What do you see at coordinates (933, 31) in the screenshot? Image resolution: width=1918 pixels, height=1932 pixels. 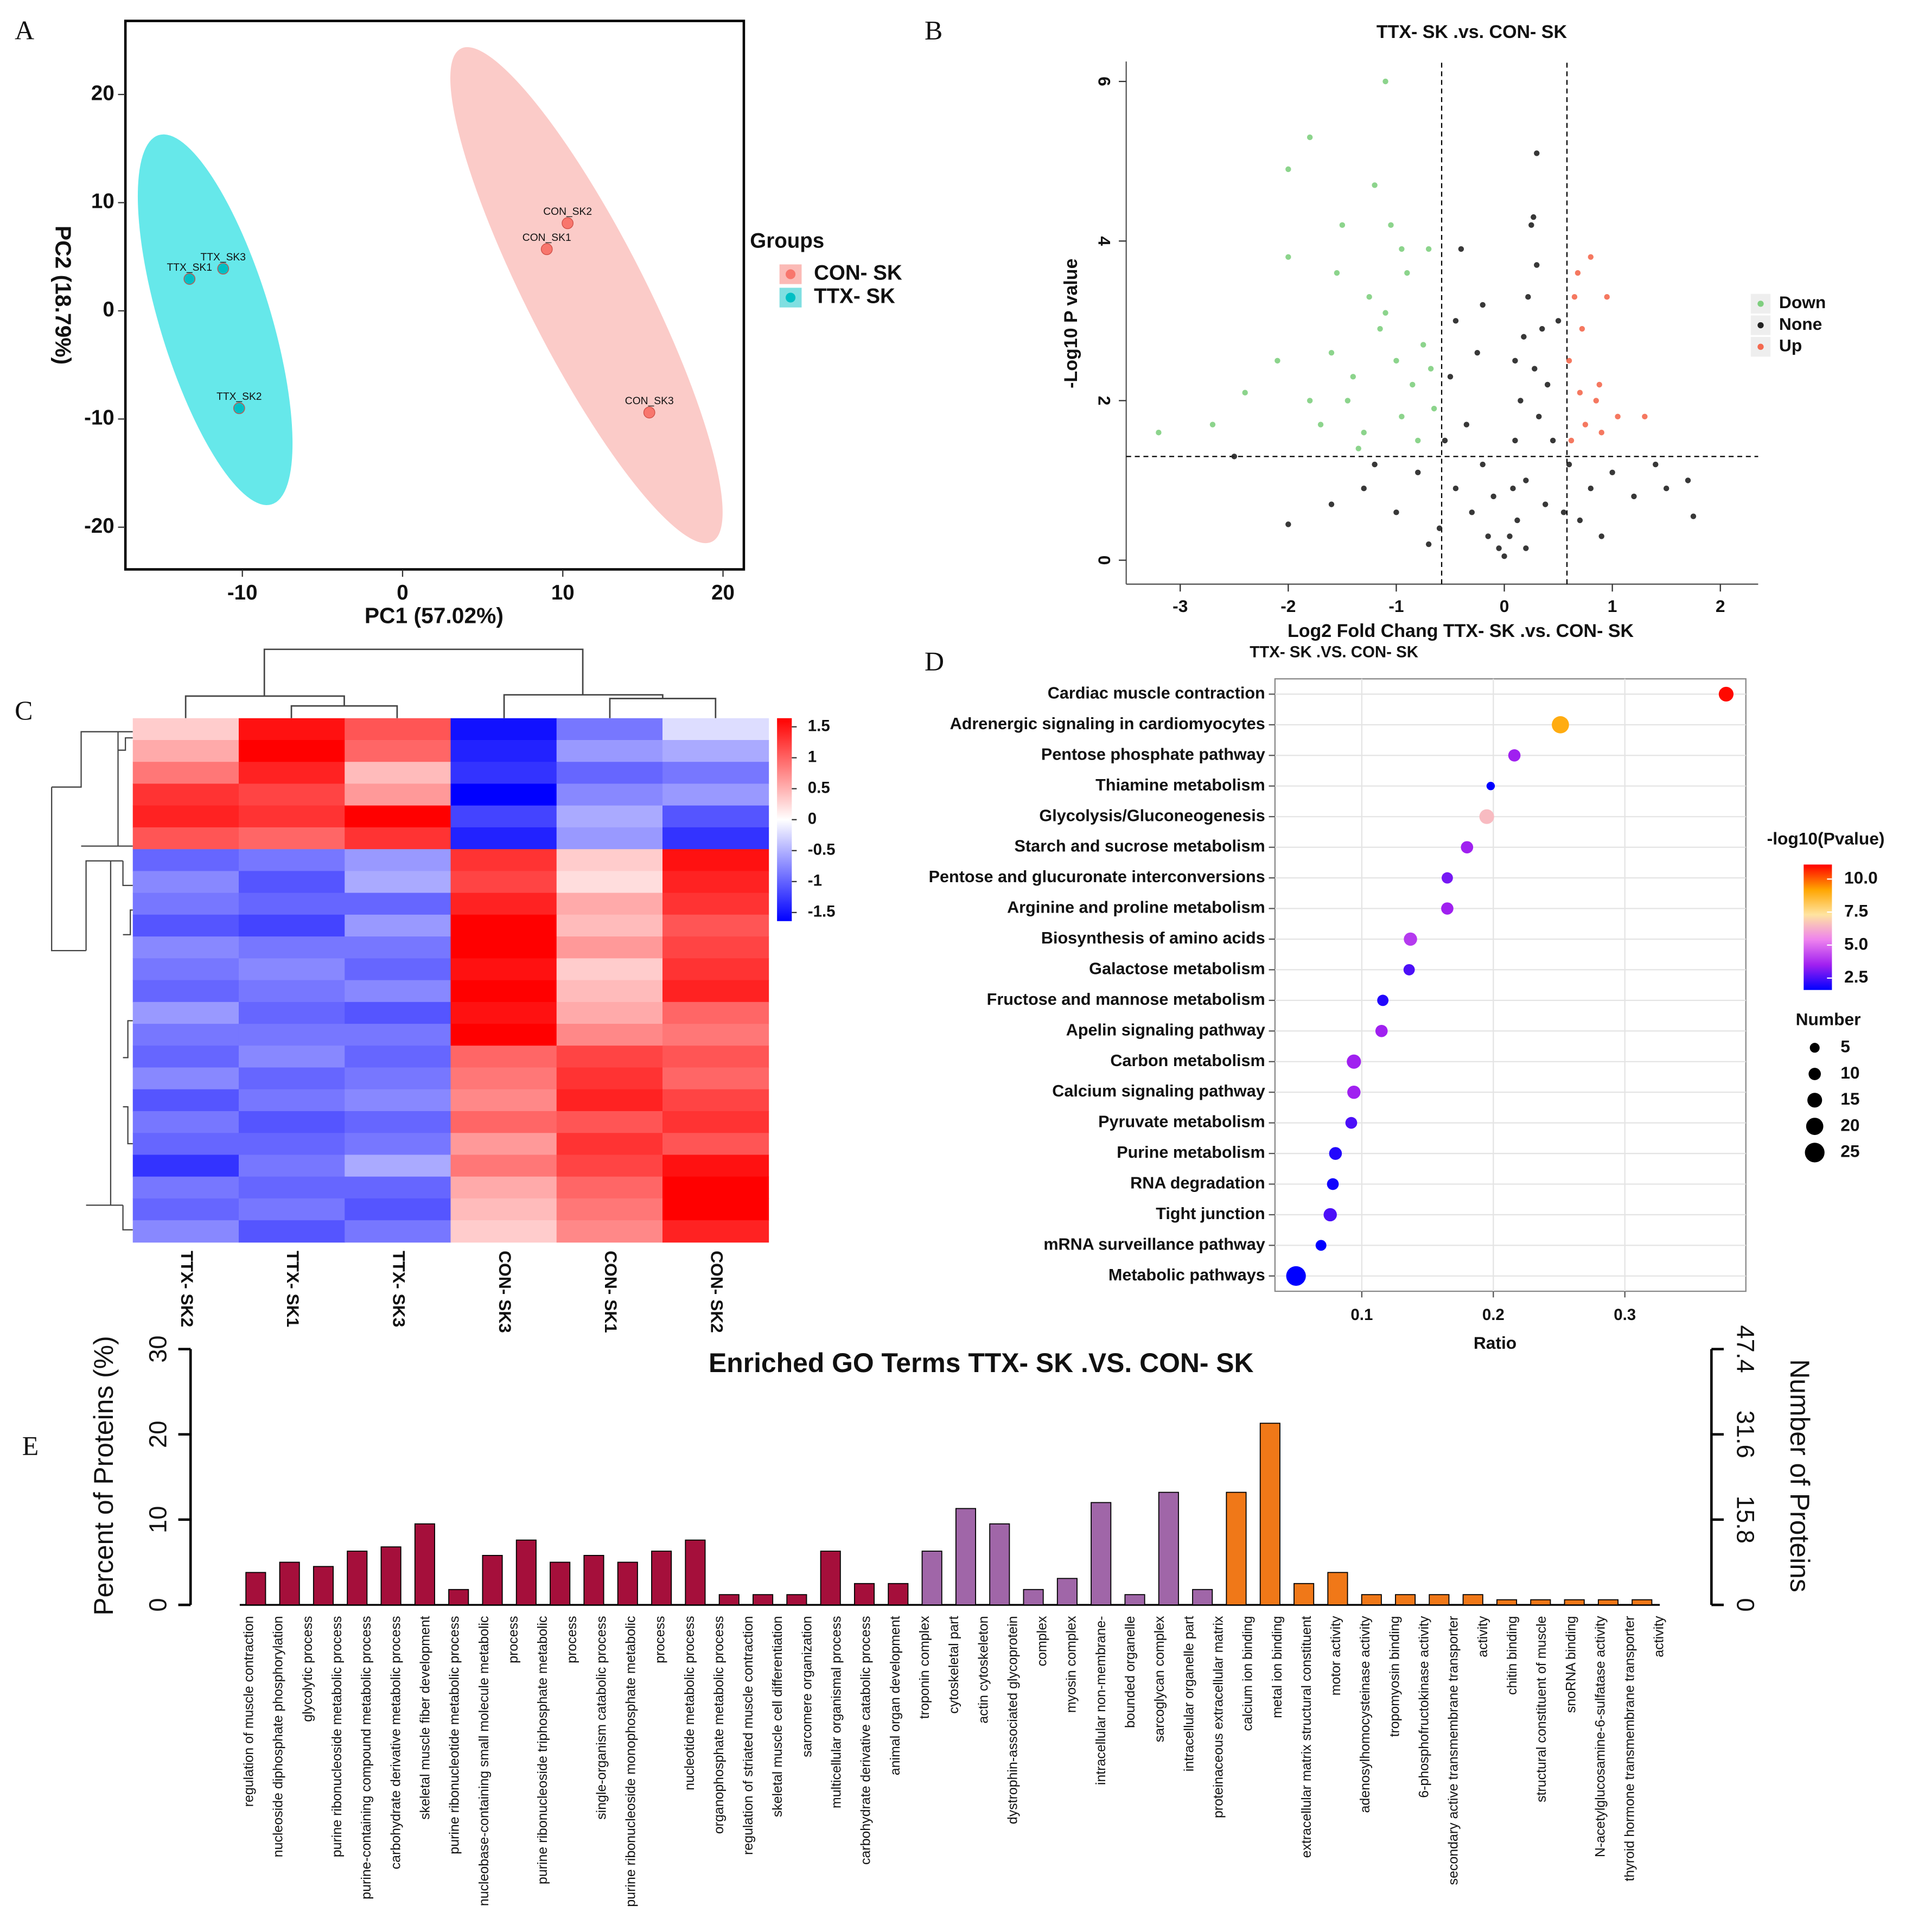 I see `panel-letter: B` at bounding box center [933, 31].